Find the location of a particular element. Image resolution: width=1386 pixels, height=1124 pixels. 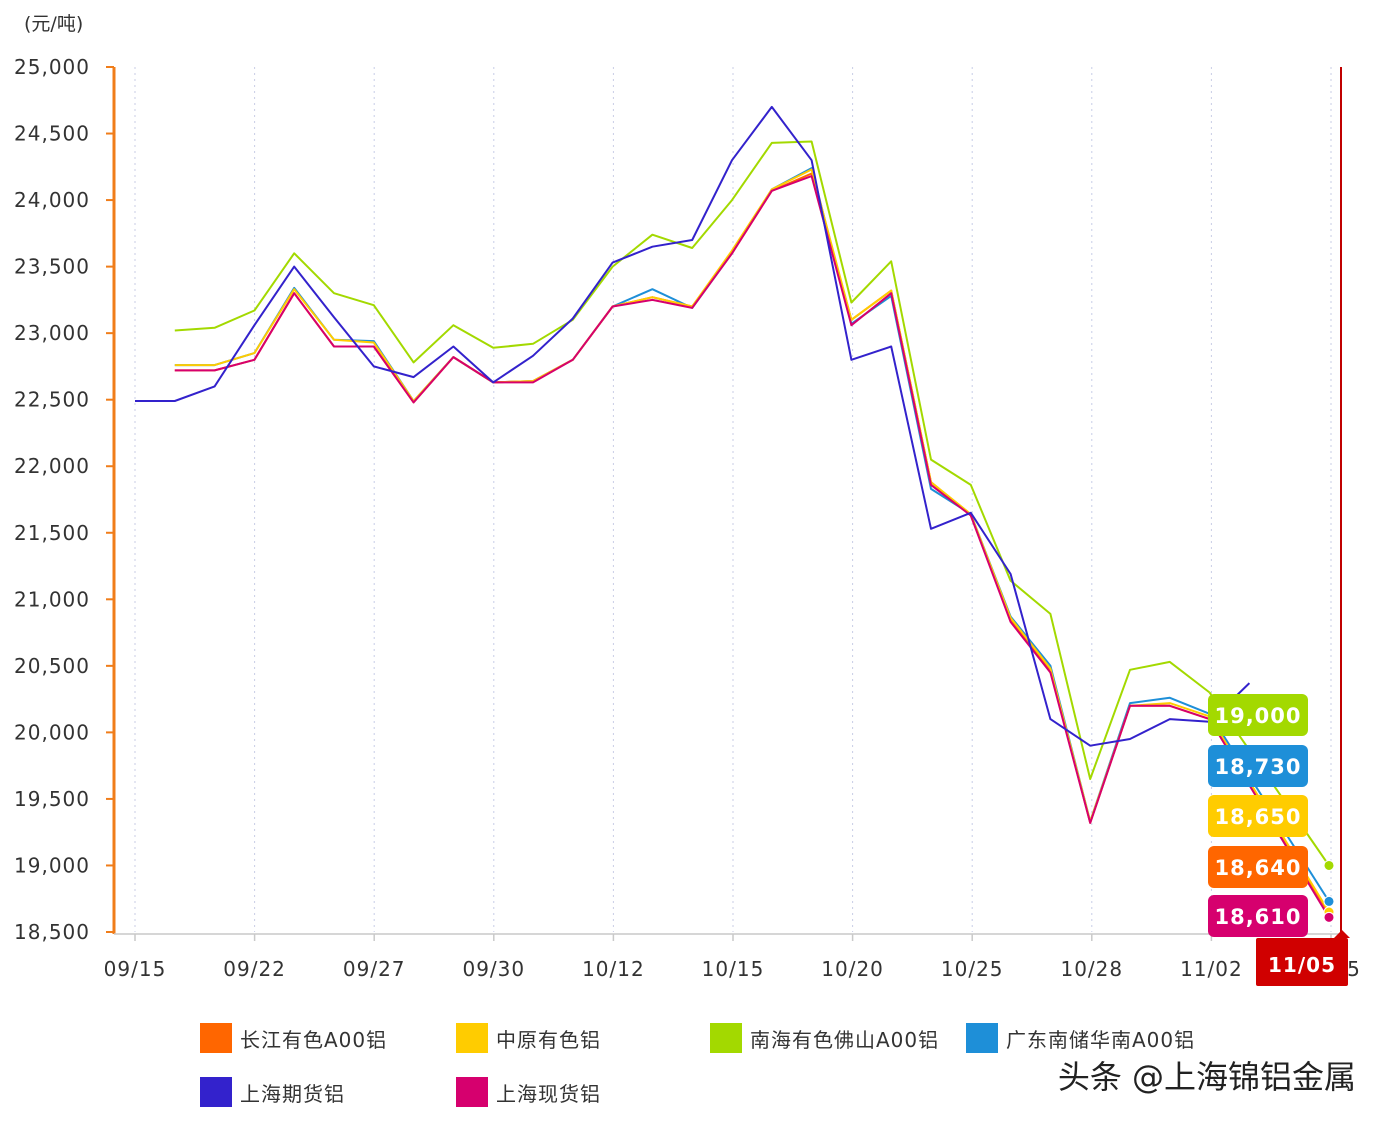

value-badge-label: 18,650 is located at coordinates (1257, 817).